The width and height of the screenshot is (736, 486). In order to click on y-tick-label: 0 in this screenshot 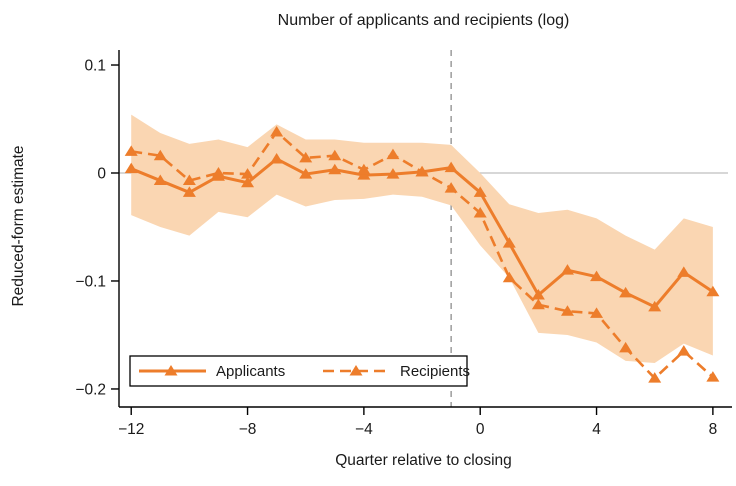, I will do `click(101, 173)`.